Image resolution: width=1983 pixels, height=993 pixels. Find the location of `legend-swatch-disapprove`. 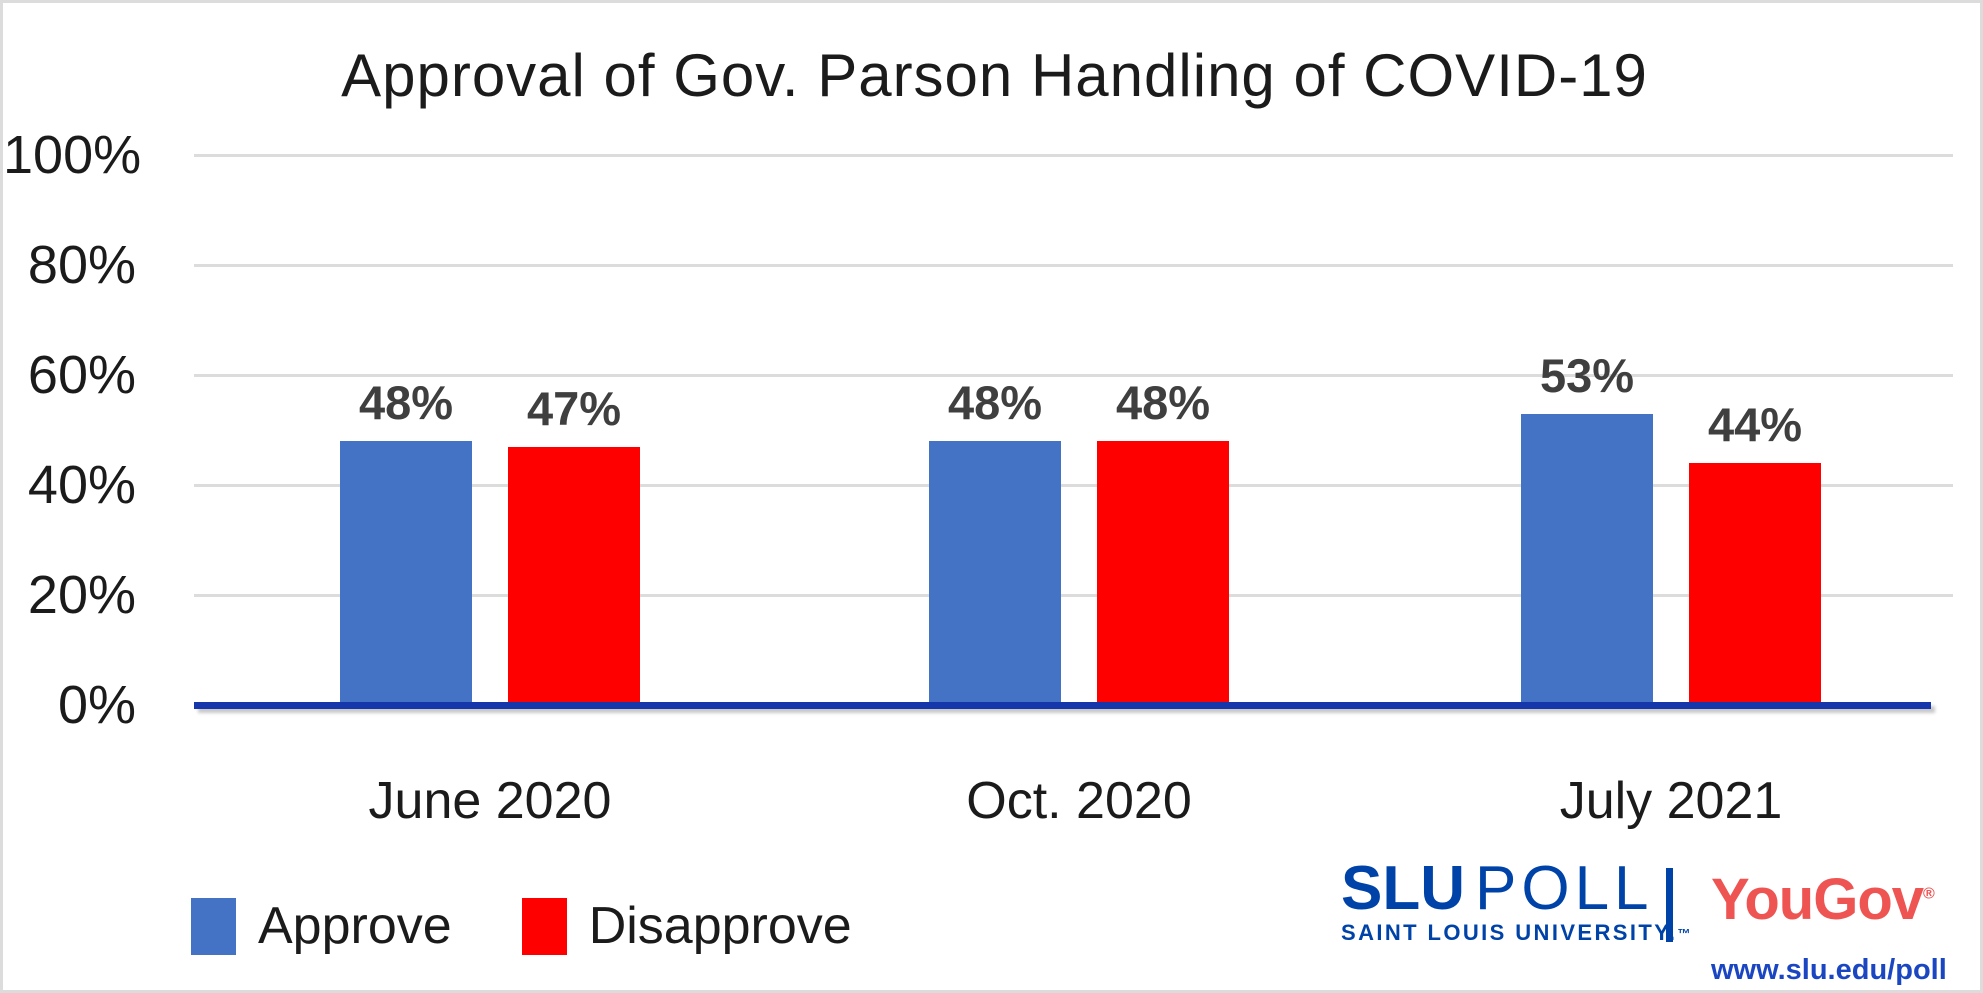

legend-swatch-disapprove is located at coordinates (544, 926).